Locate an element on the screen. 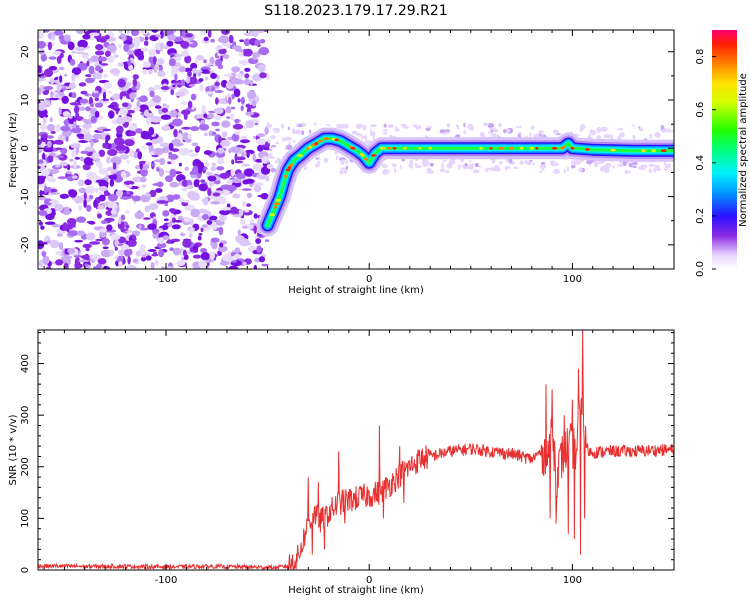 The height and width of the screenshot is (600, 750). spectrogram-y-tick-label: 10 is located at coordinates (25, 100).